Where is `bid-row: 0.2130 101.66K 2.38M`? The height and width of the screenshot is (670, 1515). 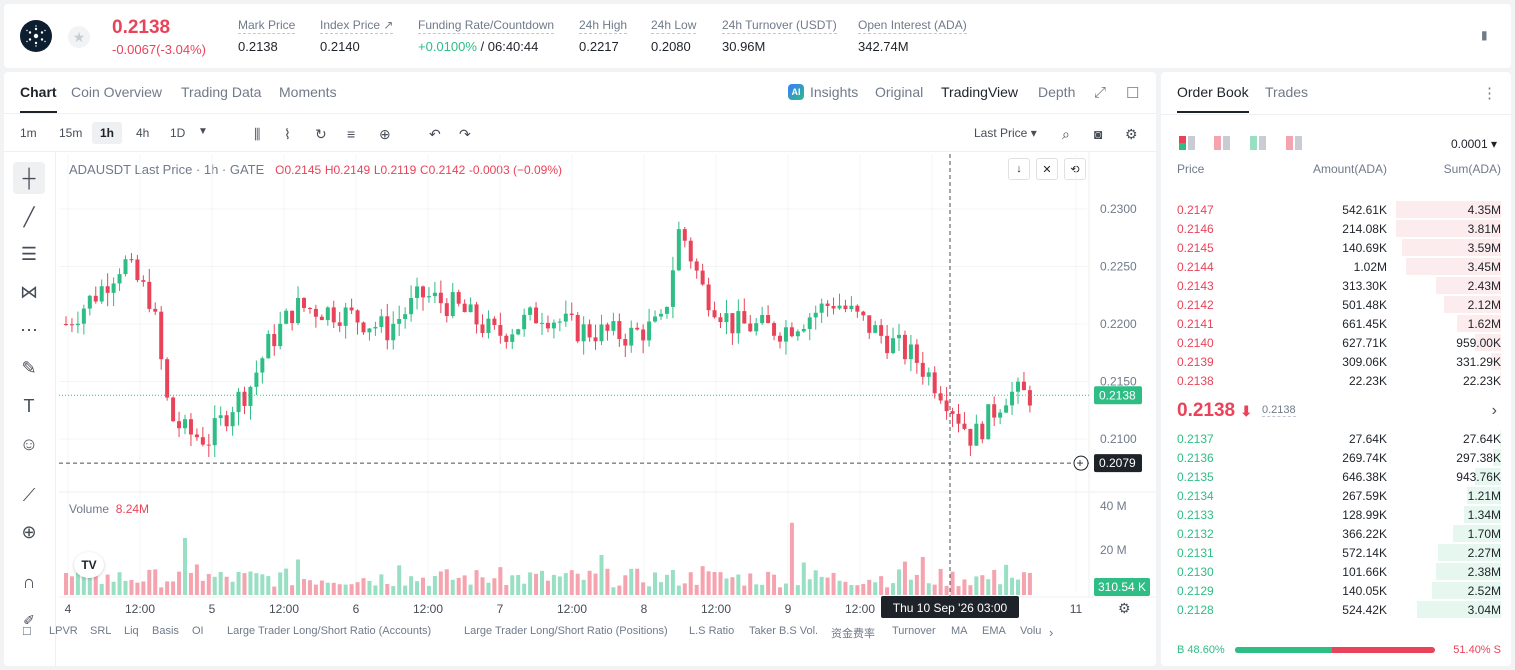
bid-row: 0.2130 101.66K 2.38M is located at coordinates (1336, 571).